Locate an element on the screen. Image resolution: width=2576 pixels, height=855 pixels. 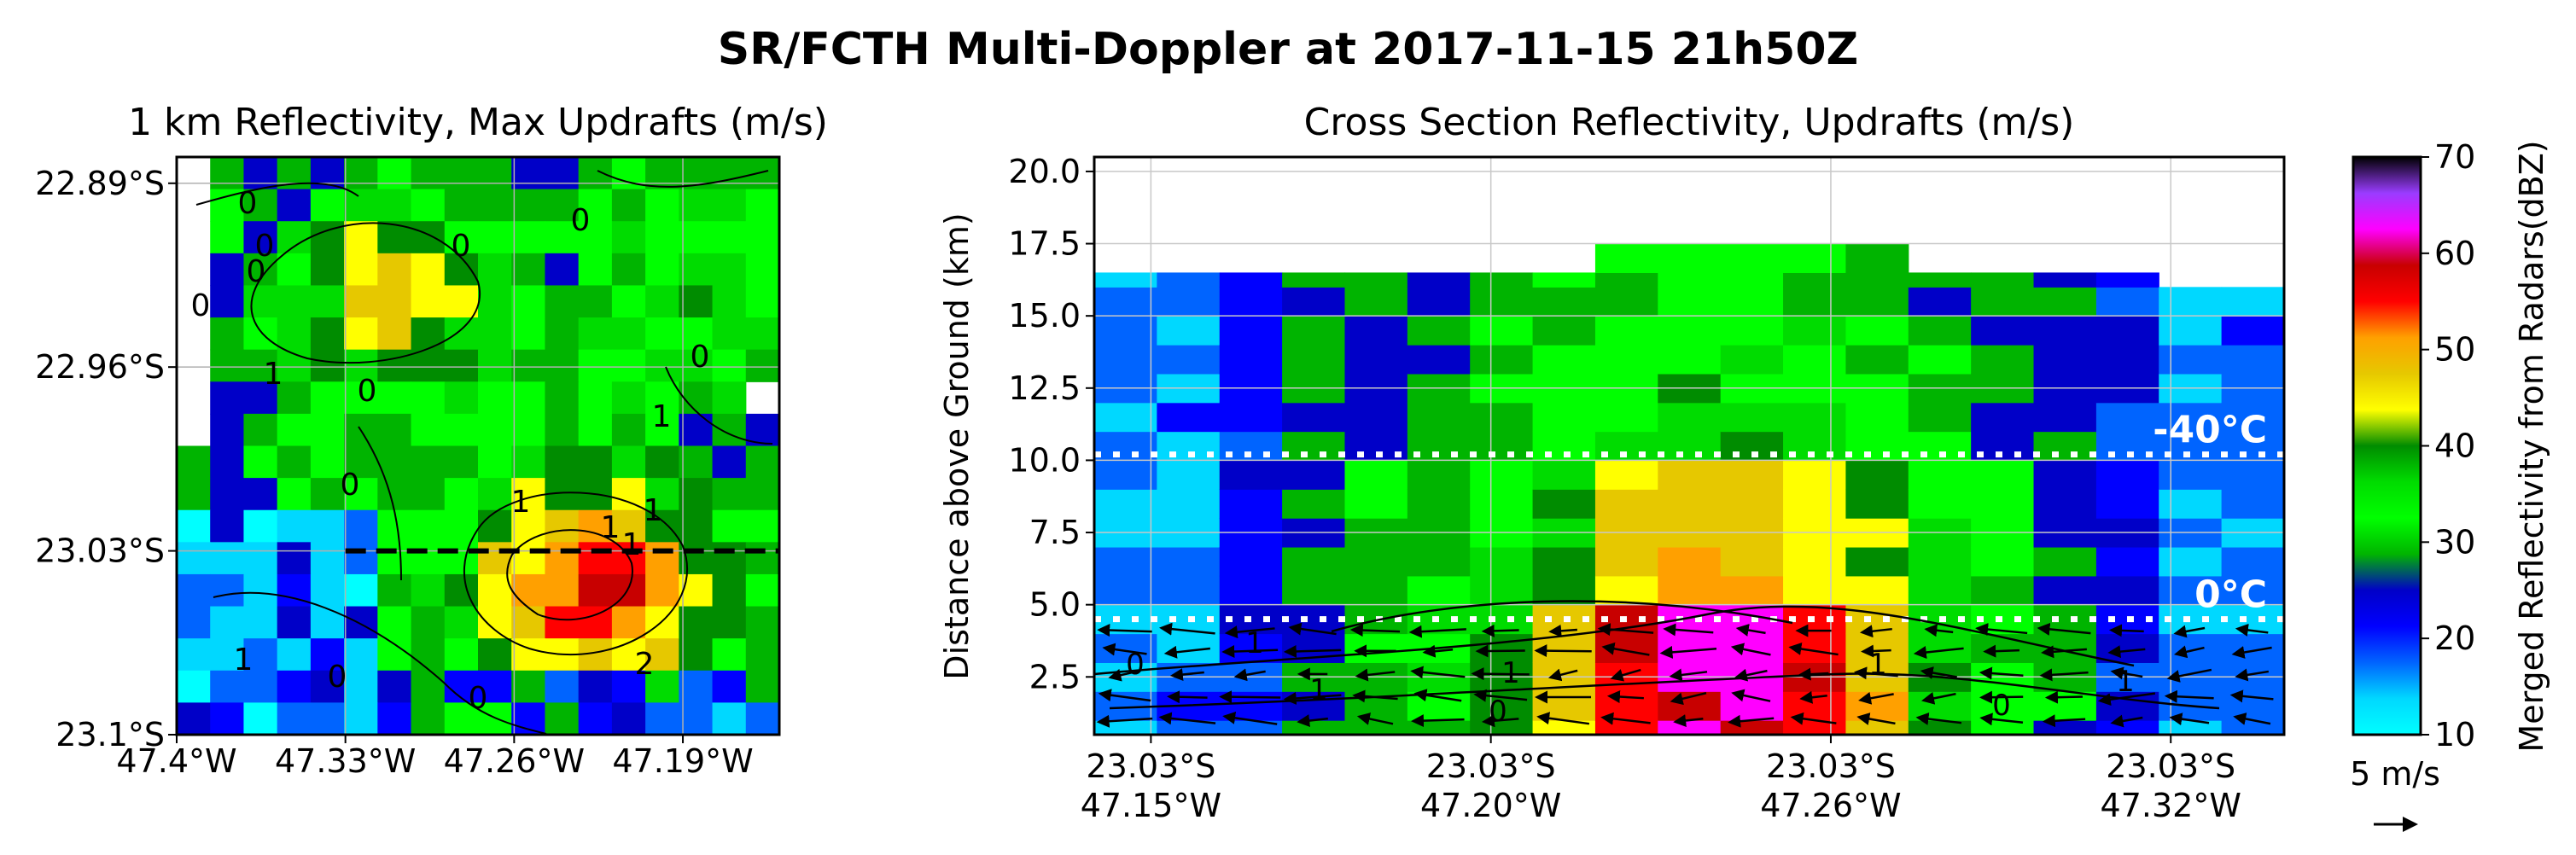
colorbar-bar is located at coordinates (2387, 445).